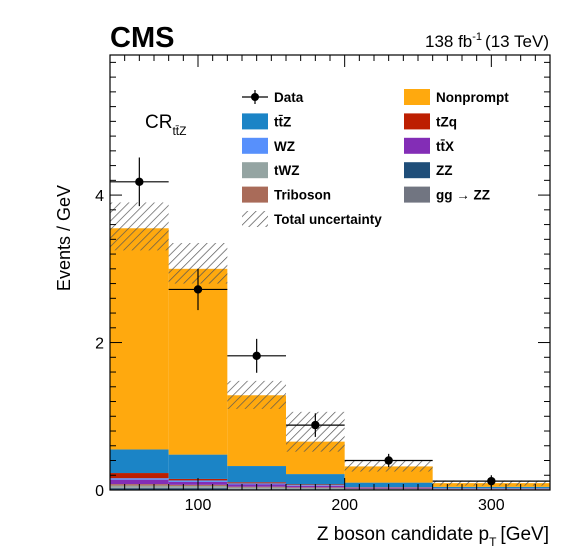 This screenshot has width=580, height=556. What do you see at coordinates (139, 461) in the screenshot?
I see `bar-tt-z-bin0` at bounding box center [139, 461].